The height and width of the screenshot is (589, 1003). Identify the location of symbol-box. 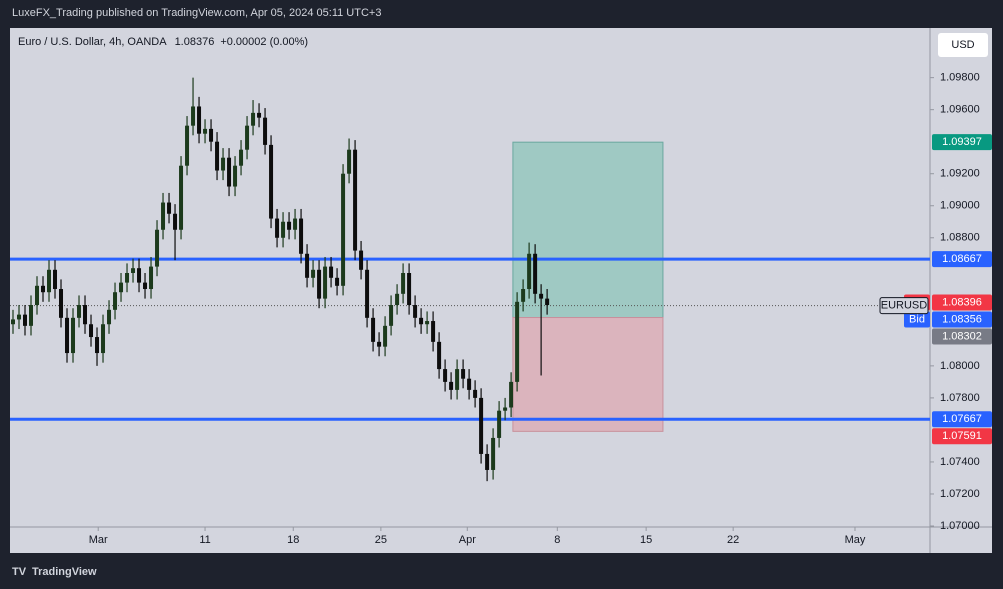
(904, 306).